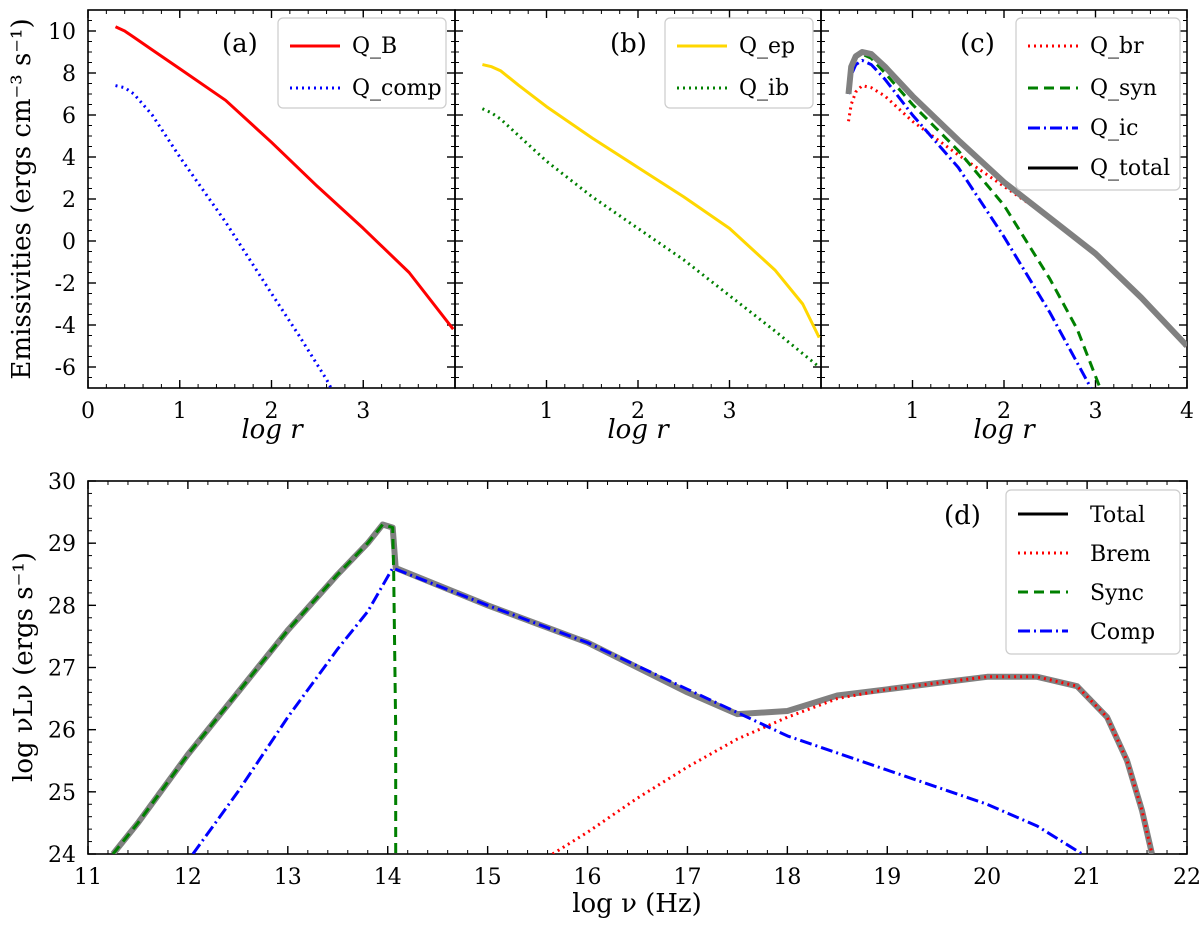 Image resolution: width=1200 pixels, height=933 pixels. What do you see at coordinates (1004, 430) in the screenshot?
I see `panel-c-xlabel: log r` at bounding box center [1004, 430].